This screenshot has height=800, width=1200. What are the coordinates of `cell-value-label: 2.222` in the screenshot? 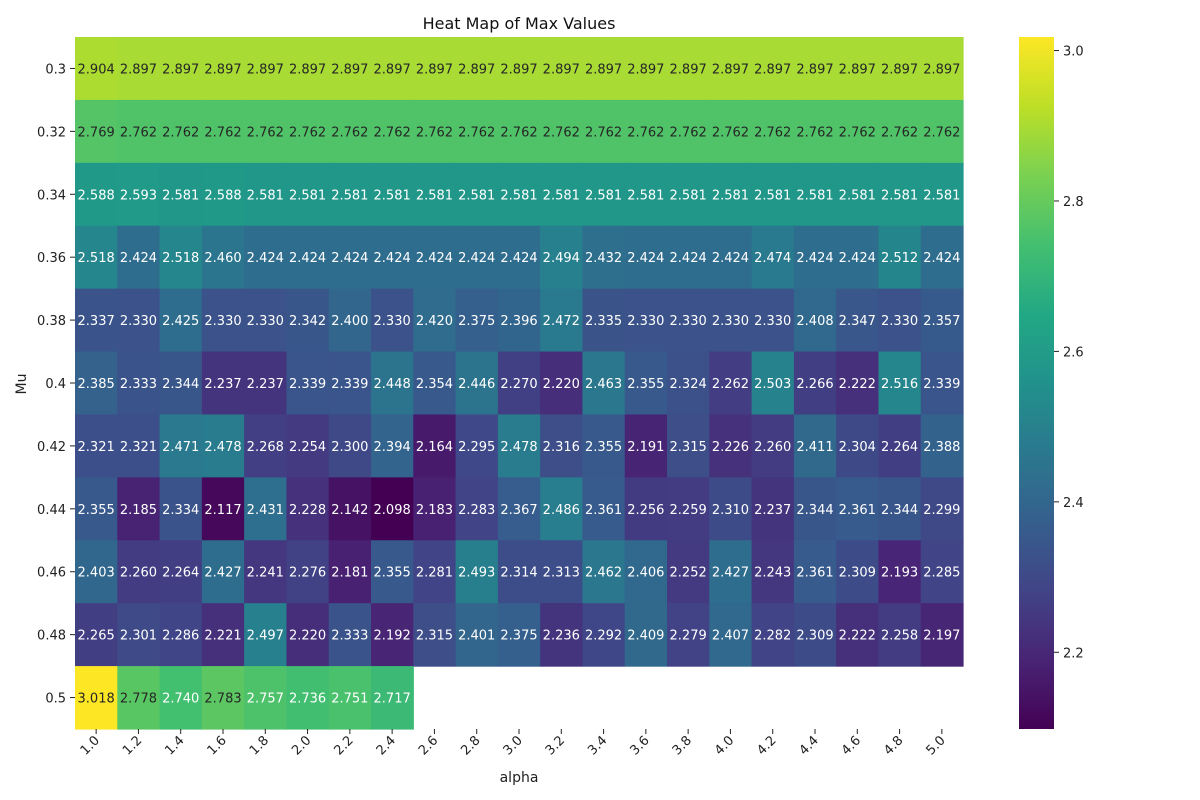 It's located at (857, 384).